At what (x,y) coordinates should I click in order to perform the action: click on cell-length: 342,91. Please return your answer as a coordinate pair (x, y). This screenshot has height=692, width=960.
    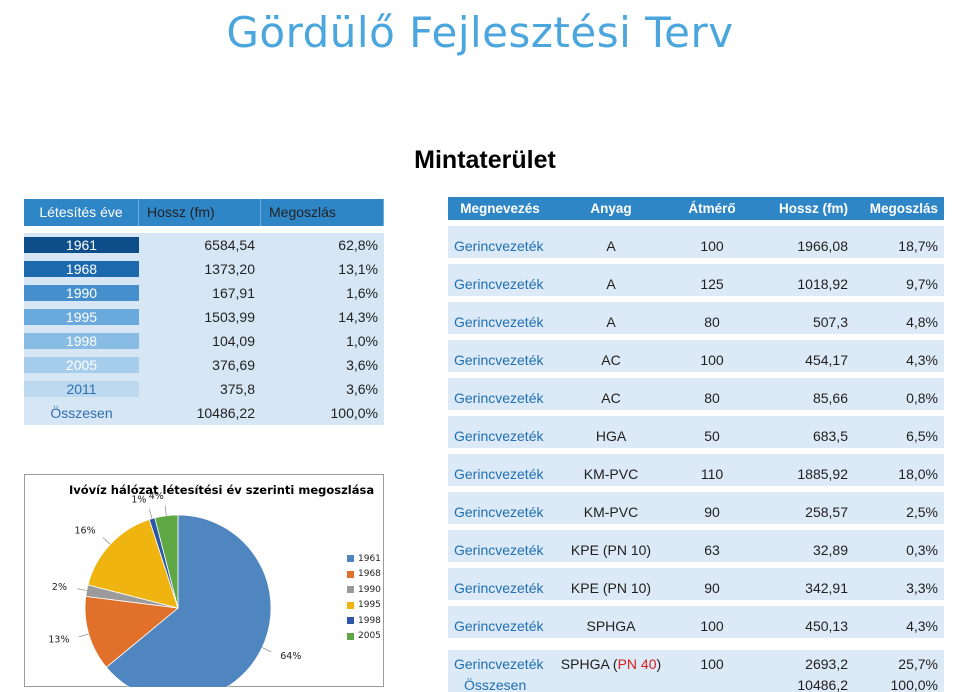
    Looking at the image, I should click on (826, 588).